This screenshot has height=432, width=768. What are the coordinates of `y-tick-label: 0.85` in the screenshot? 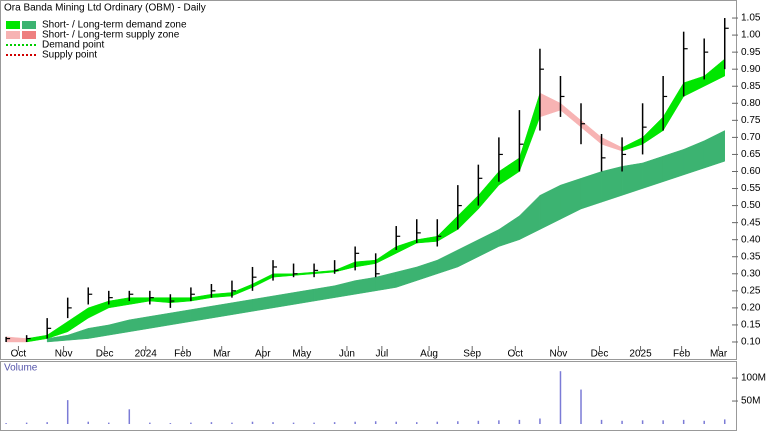 It's located at (751, 86).